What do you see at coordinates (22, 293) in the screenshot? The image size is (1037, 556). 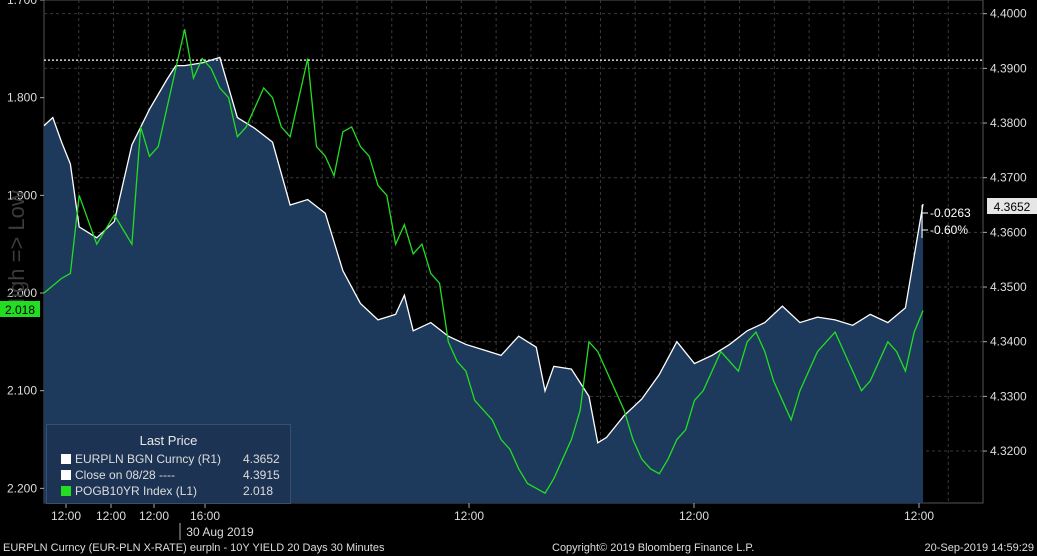 I see `left-tick-label: 2.000` at bounding box center [22, 293].